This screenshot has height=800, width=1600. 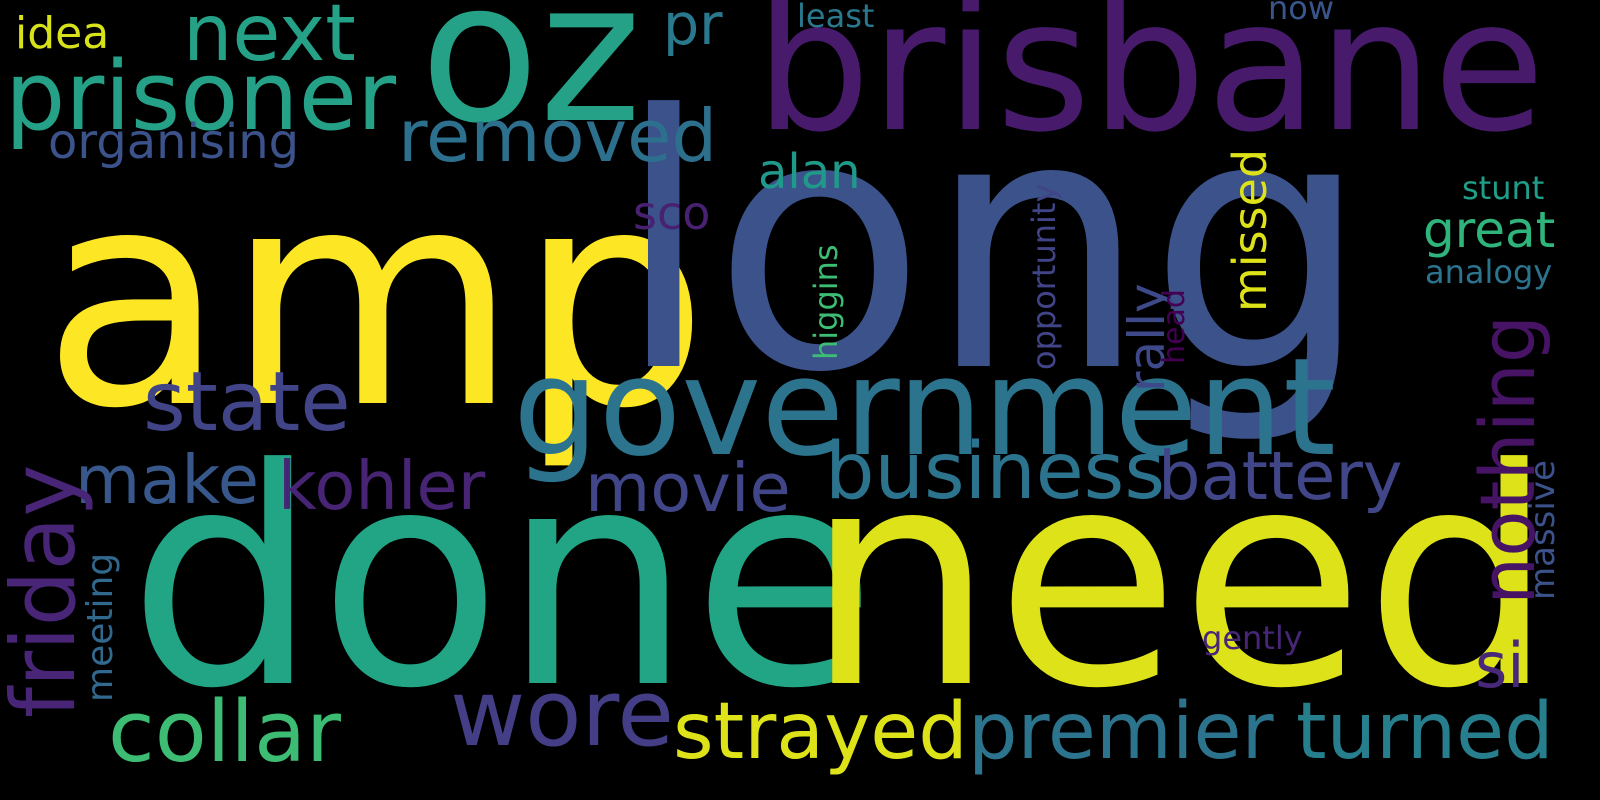 I want to click on word-state: state, so click(x=247, y=402).